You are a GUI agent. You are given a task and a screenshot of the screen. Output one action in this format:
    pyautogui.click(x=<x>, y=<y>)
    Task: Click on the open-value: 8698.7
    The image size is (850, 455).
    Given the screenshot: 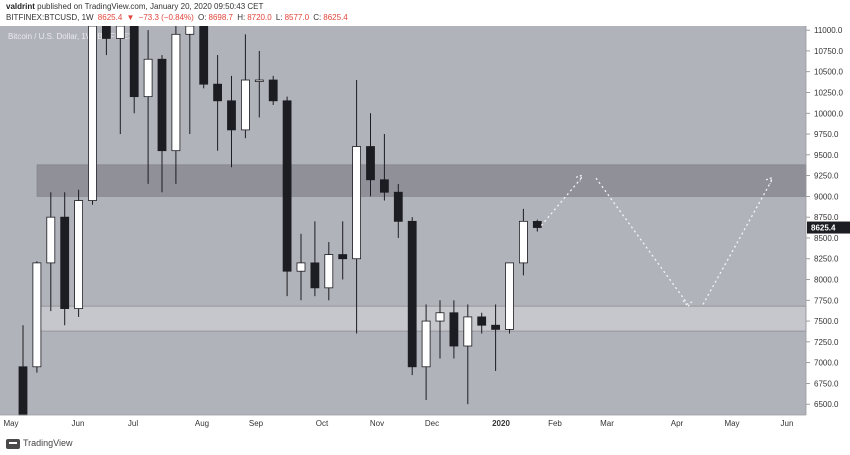 What is the action you would take?
    pyautogui.click(x=220, y=17)
    